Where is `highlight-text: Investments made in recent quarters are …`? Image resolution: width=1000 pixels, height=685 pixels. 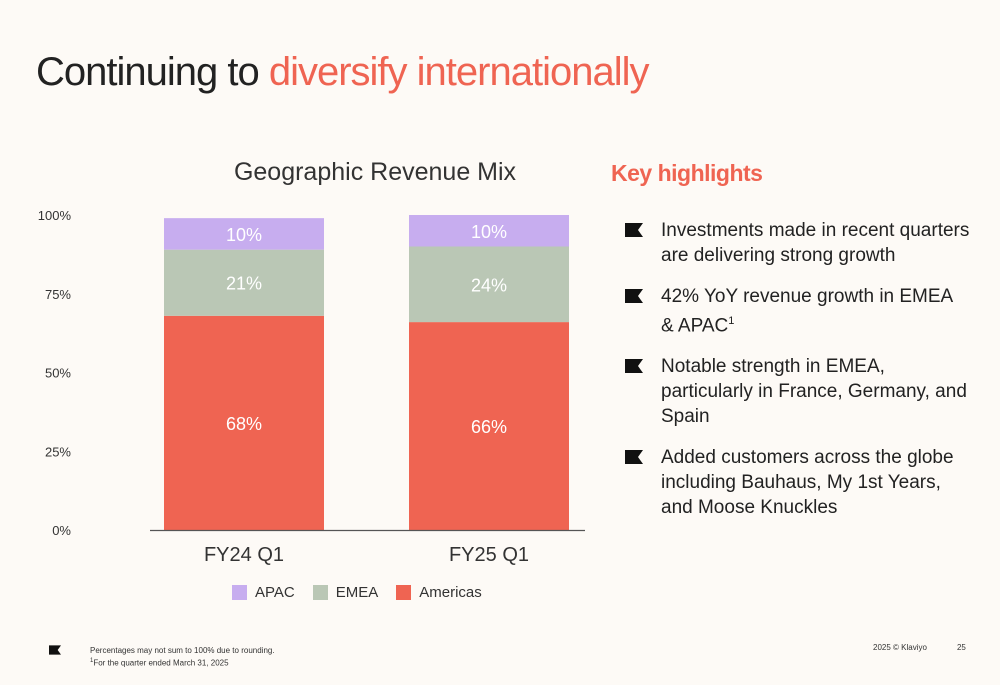 highlight-text: Investments made in recent quarters are … is located at coordinates (815, 243).